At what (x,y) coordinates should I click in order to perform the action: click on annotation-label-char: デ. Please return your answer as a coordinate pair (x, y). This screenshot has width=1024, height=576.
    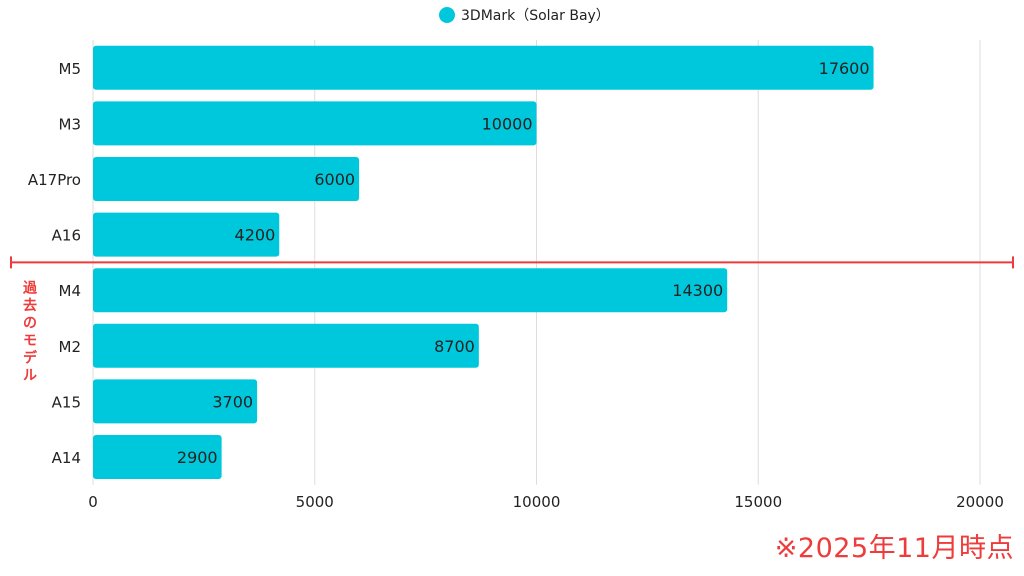
    Looking at the image, I should click on (30, 357).